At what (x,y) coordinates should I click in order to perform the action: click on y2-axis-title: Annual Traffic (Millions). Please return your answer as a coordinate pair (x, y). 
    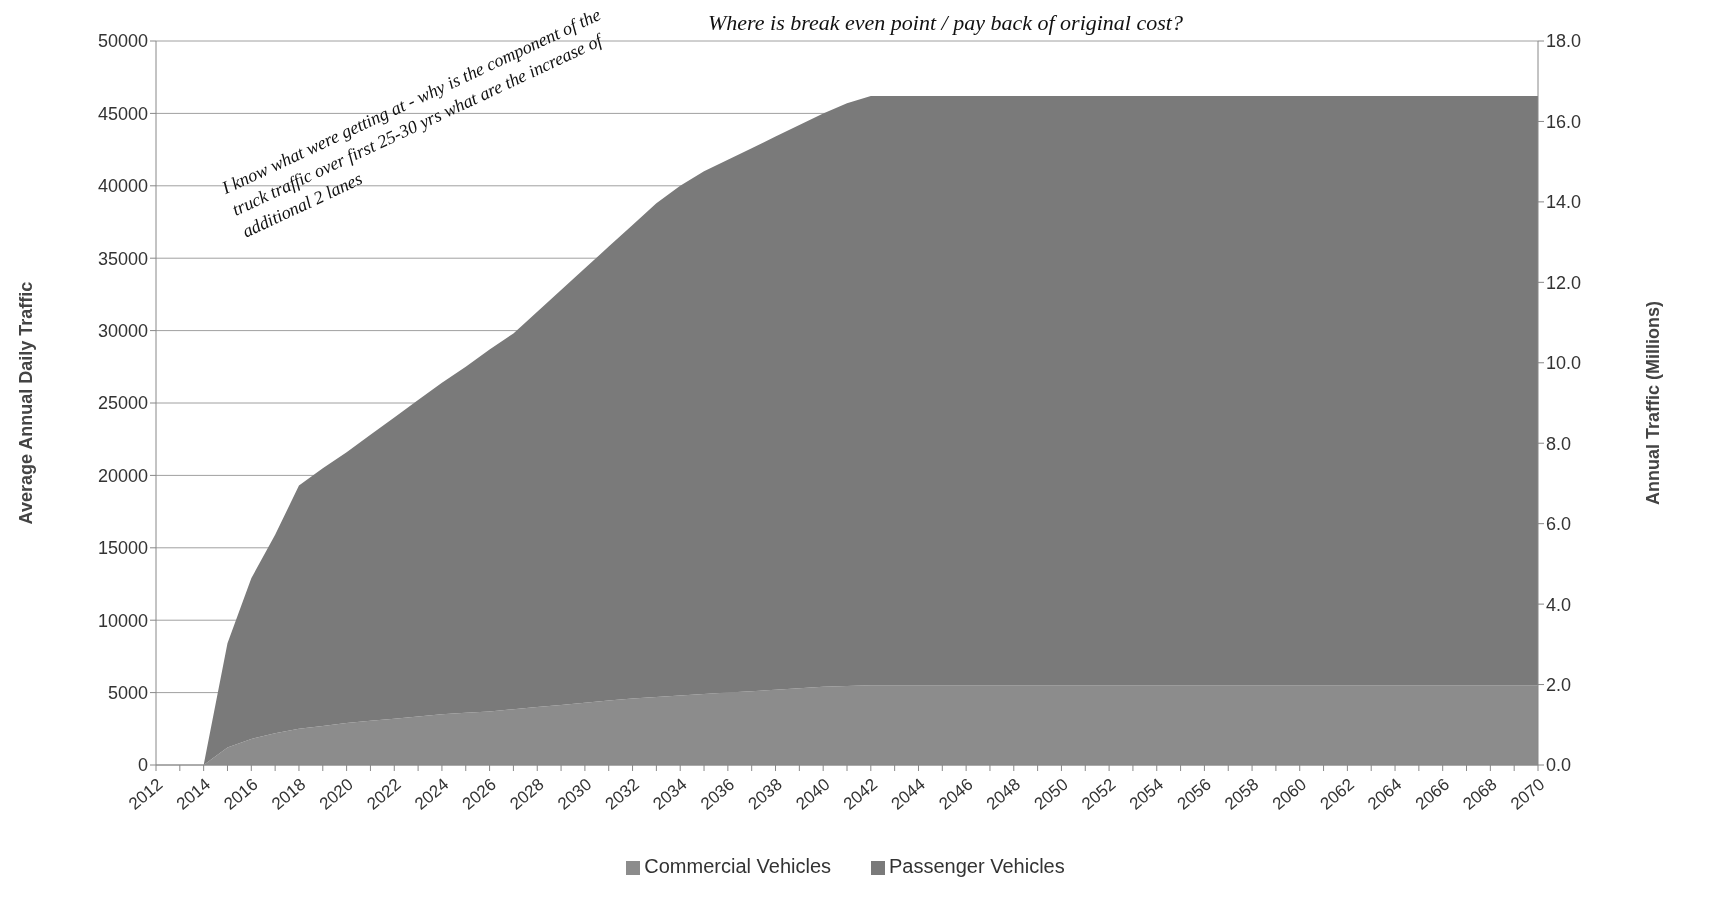
    Looking at the image, I should click on (1653, 403).